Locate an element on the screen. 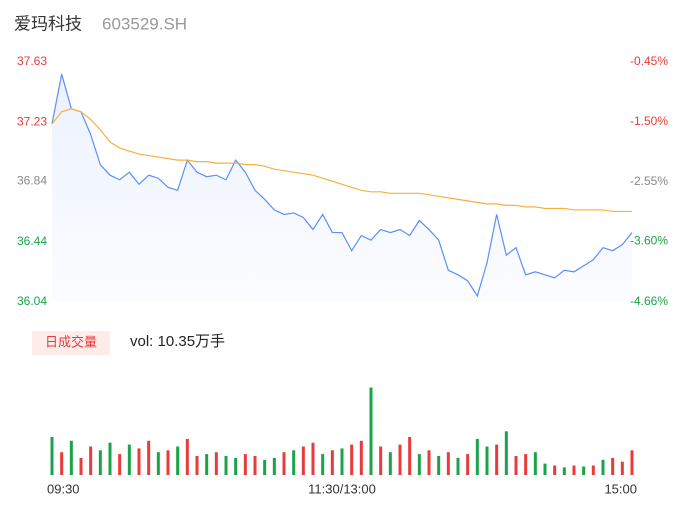  volume-badge is located at coordinates (71, 343).